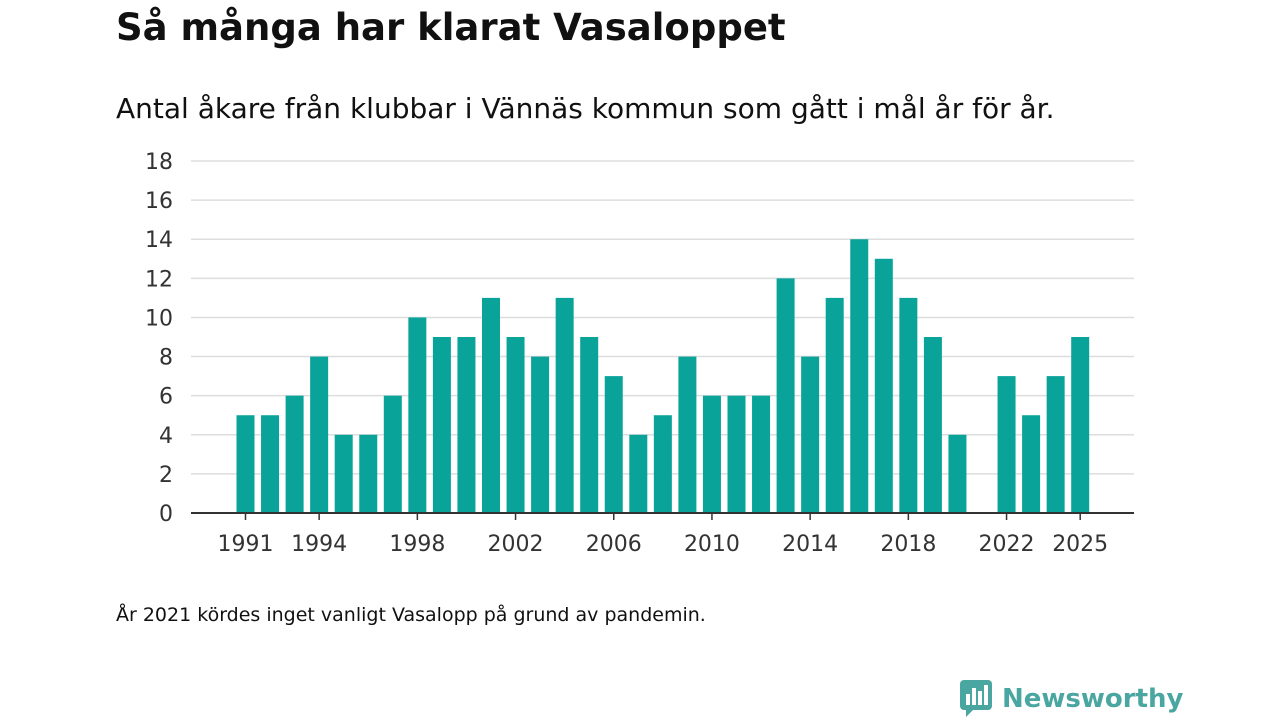  Describe the element at coordinates (589, 425) in the screenshot. I see `bar-2005` at that location.